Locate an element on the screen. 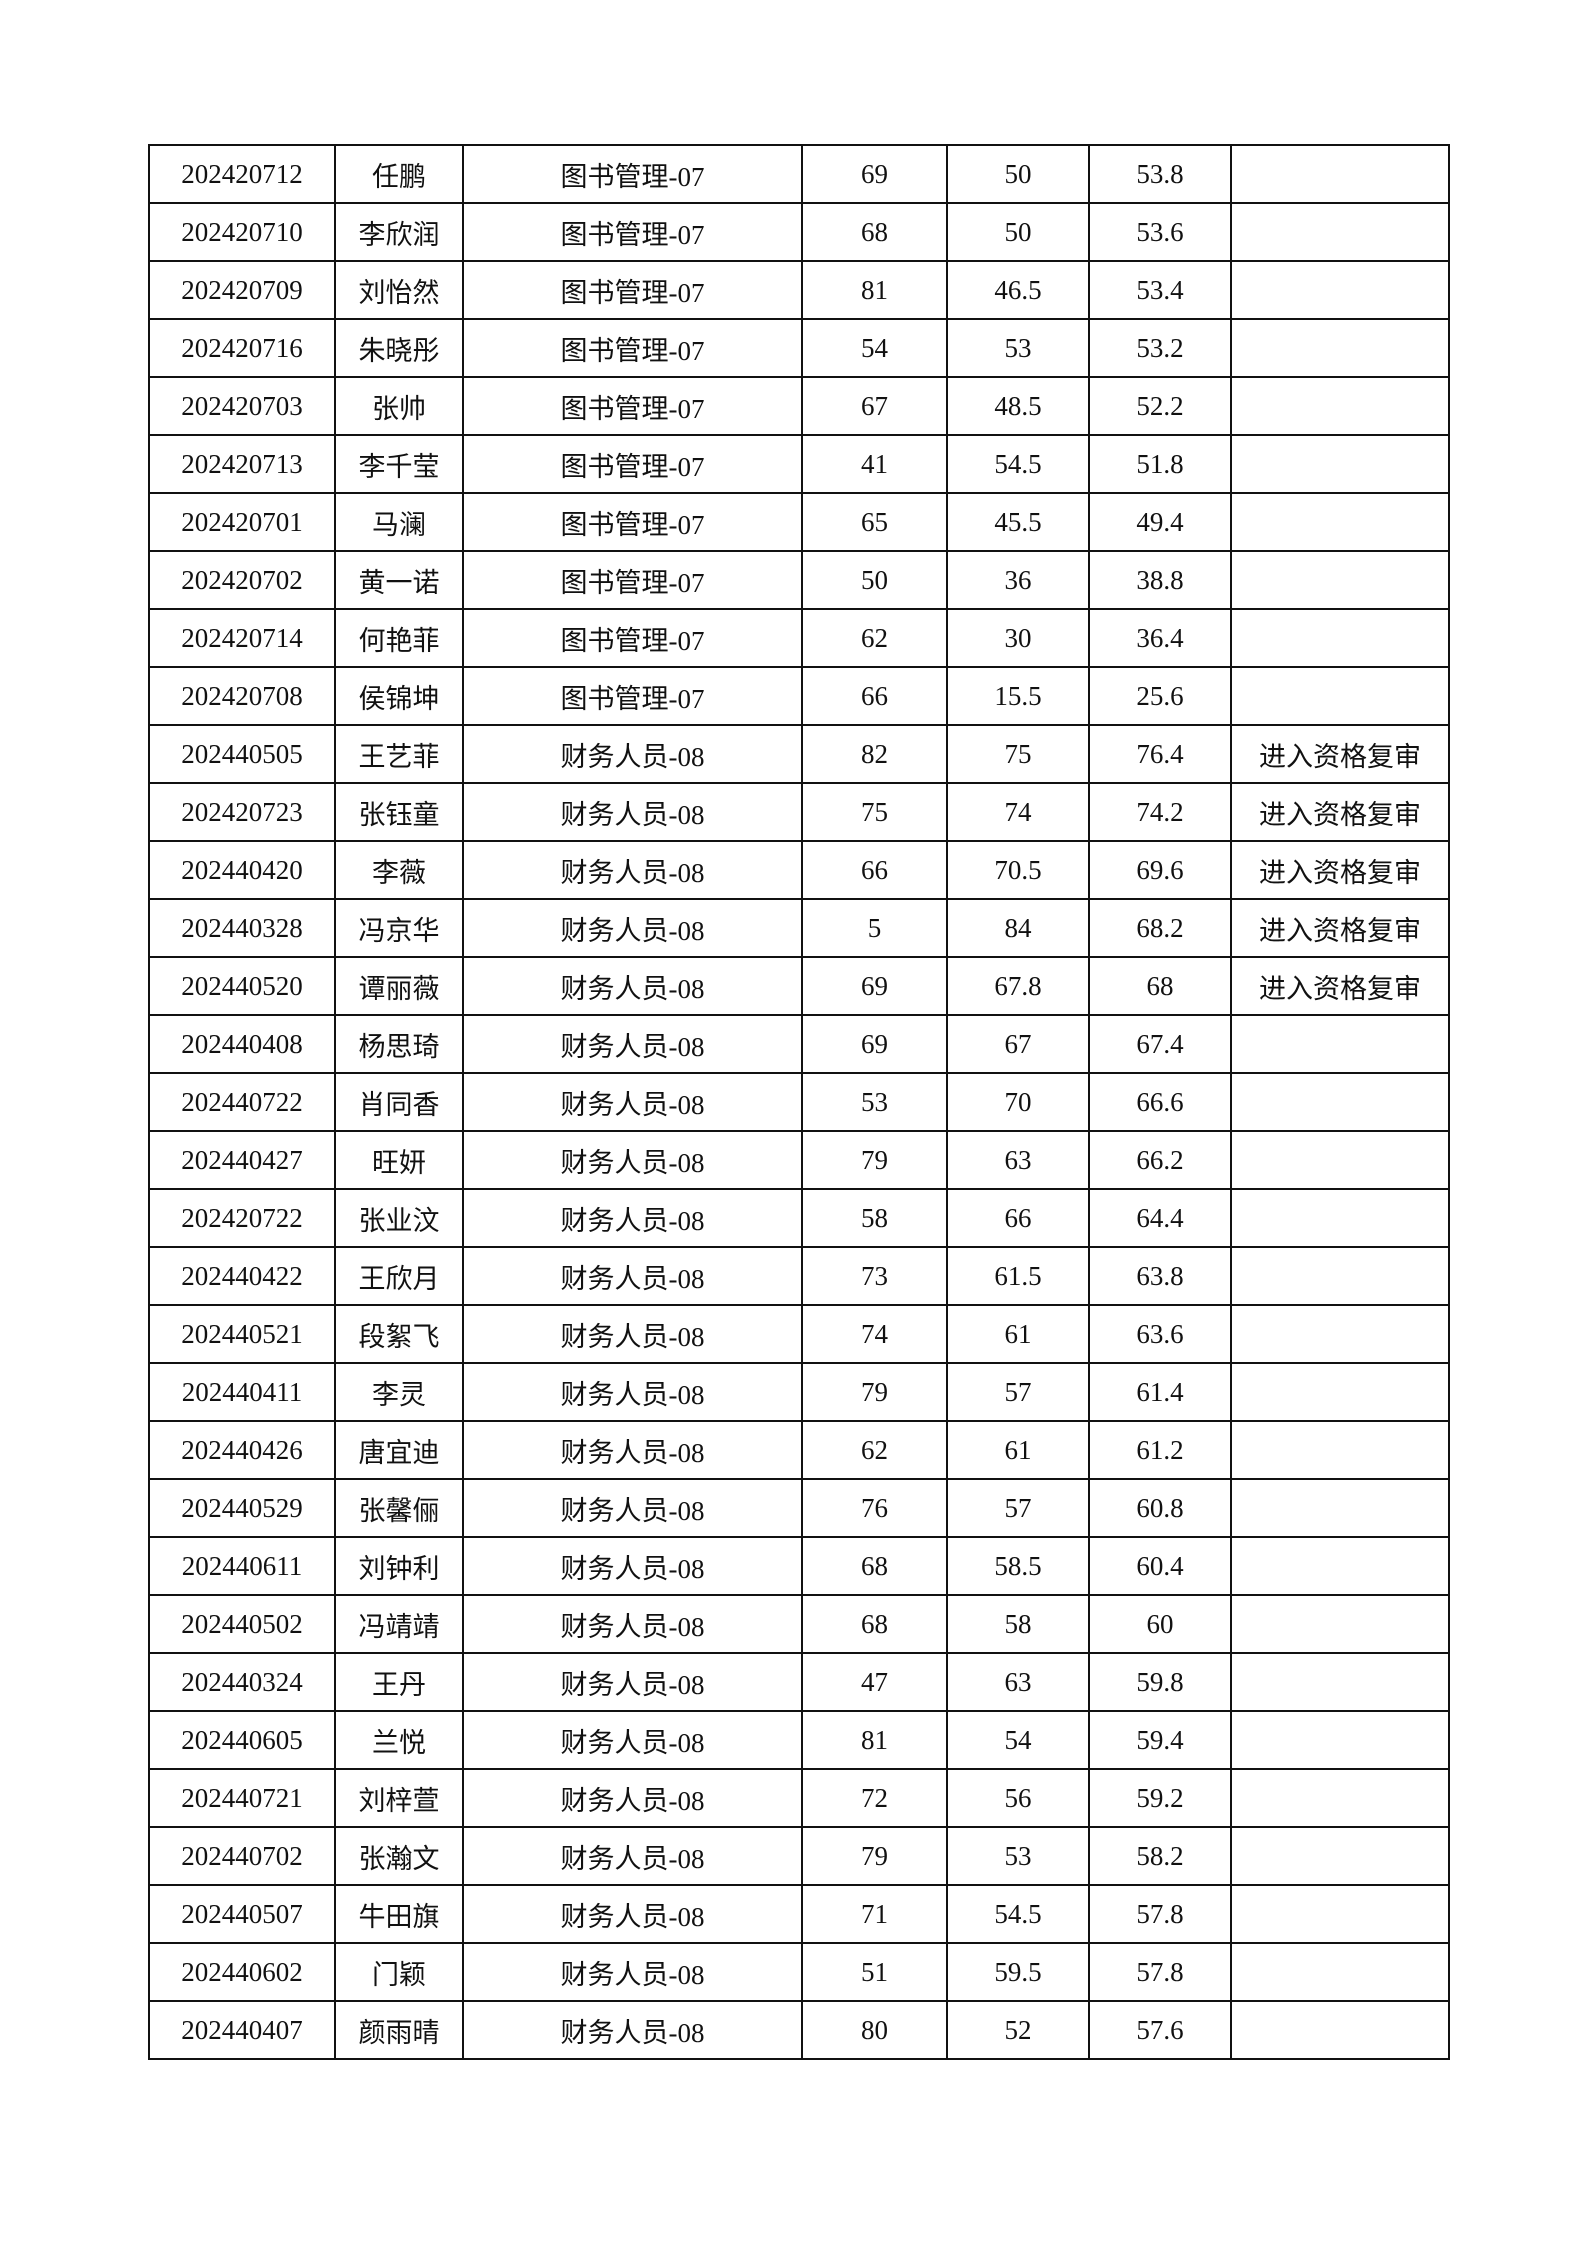 This screenshot has height=2245, width=1588. candidate-name-cell: 颜雨晴 is located at coordinates (399, 2030).